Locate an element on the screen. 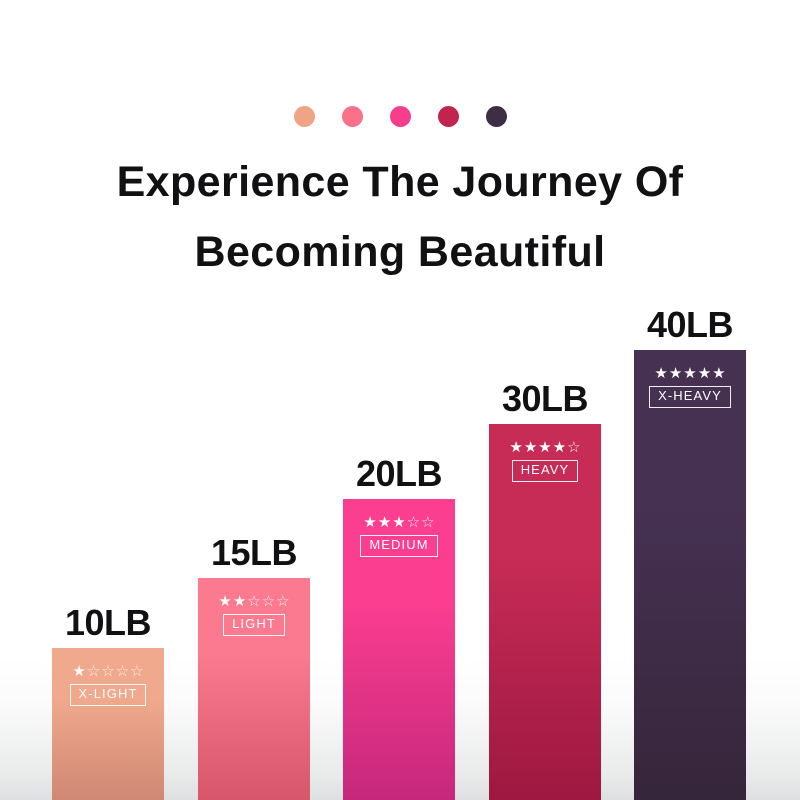 The image size is (800, 800). bar-column: 40LB ★ ★ ★ ★ ★ X-HEAVY is located at coordinates (690, 552).